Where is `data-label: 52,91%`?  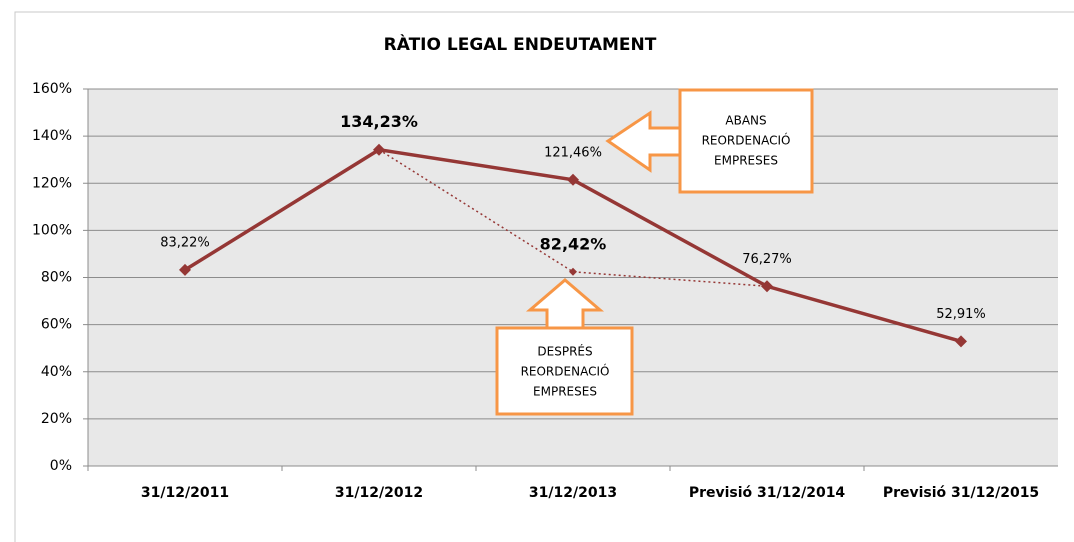 data-label: 52,91% is located at coordinates (961, 314).